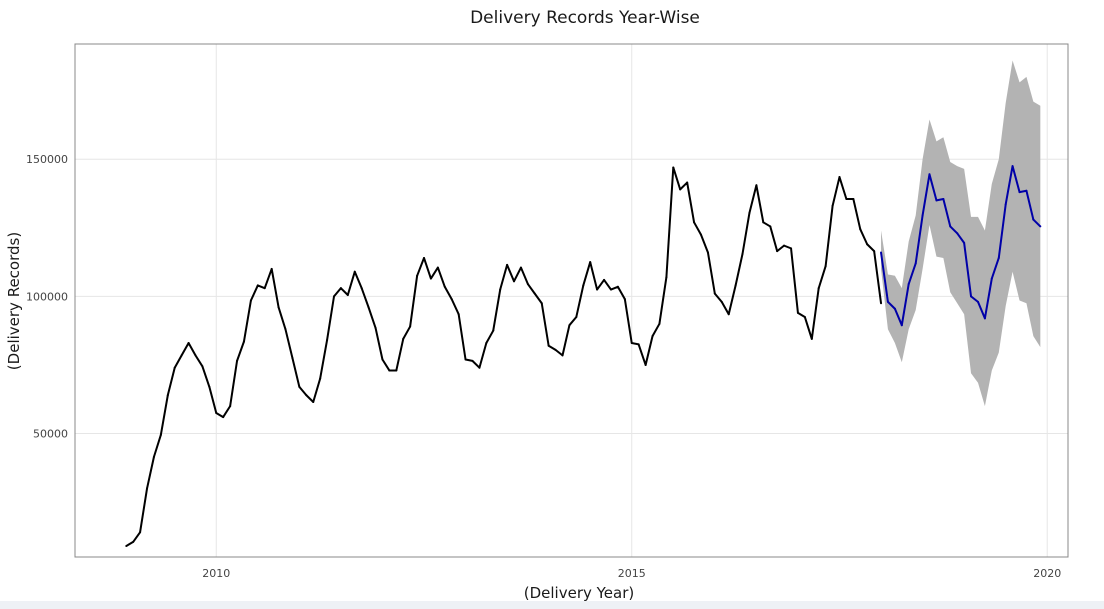 This screenshot has height=609, width=1104. I want to click on y-tick-label: 50000, so click(50, 434).